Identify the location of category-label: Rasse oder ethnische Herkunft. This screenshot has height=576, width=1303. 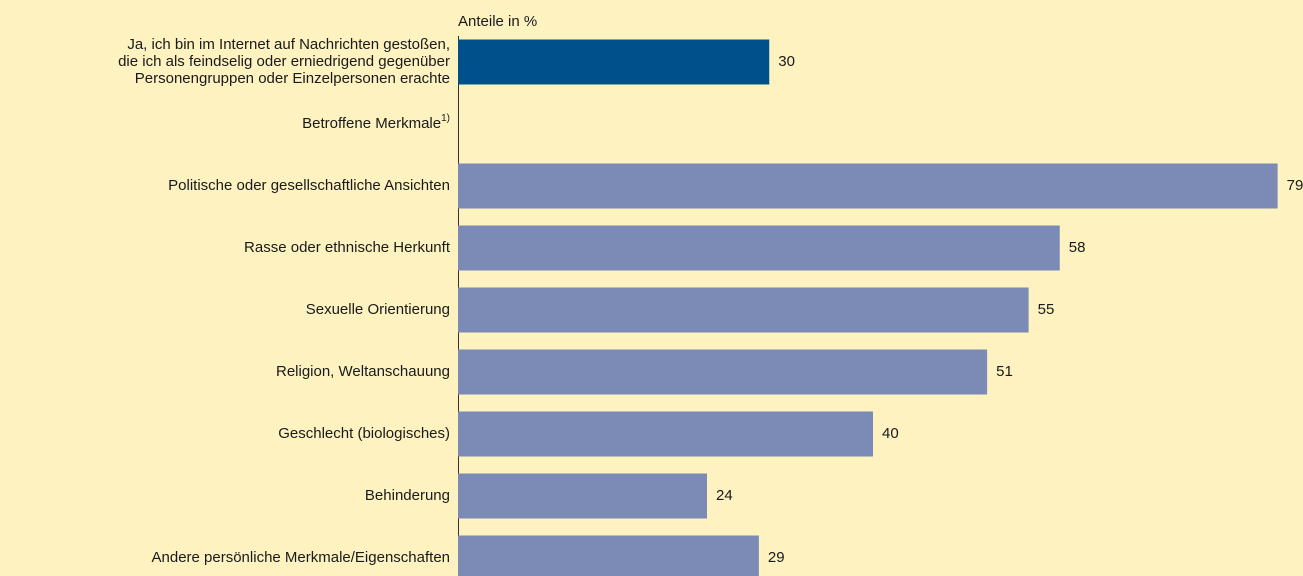
(347, 247).